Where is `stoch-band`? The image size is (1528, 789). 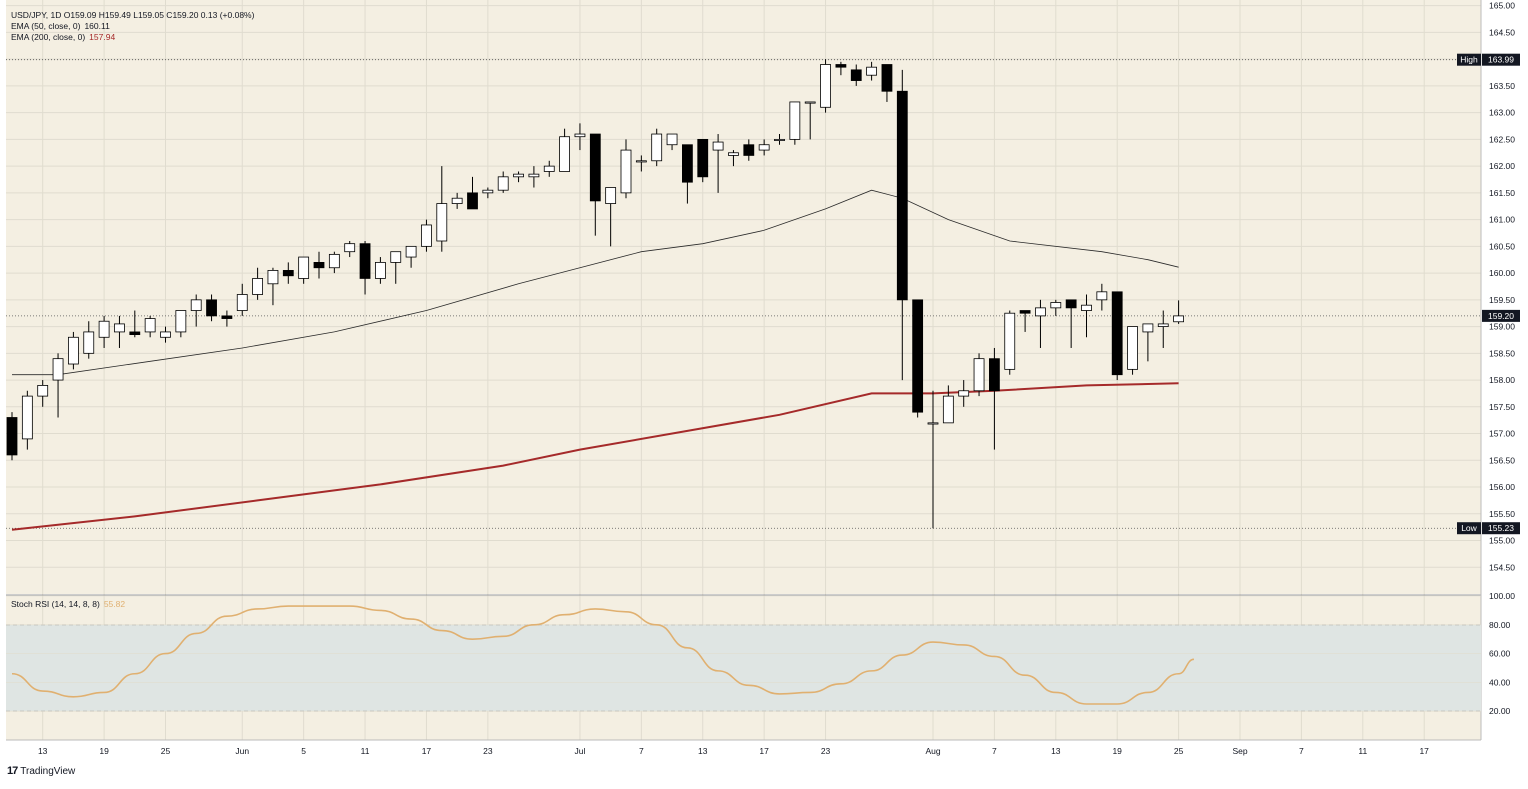 stoch-band is located at coordinates (743, 668).